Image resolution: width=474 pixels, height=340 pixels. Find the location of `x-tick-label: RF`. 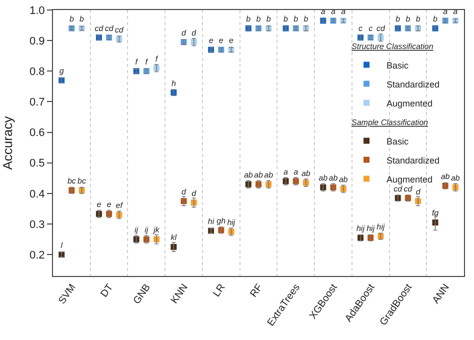

x-tick-label: RF is located at coordinates (257, 291).